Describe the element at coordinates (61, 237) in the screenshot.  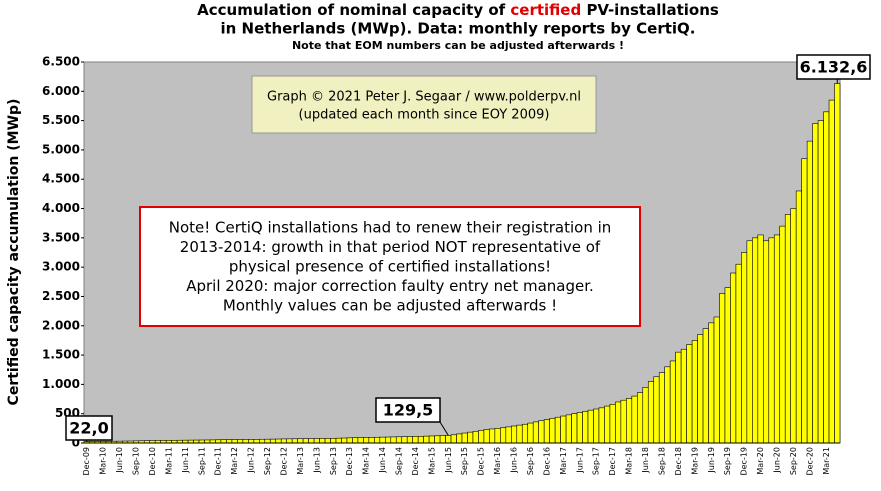
I see `y-tick-label: 3.500` at that location.